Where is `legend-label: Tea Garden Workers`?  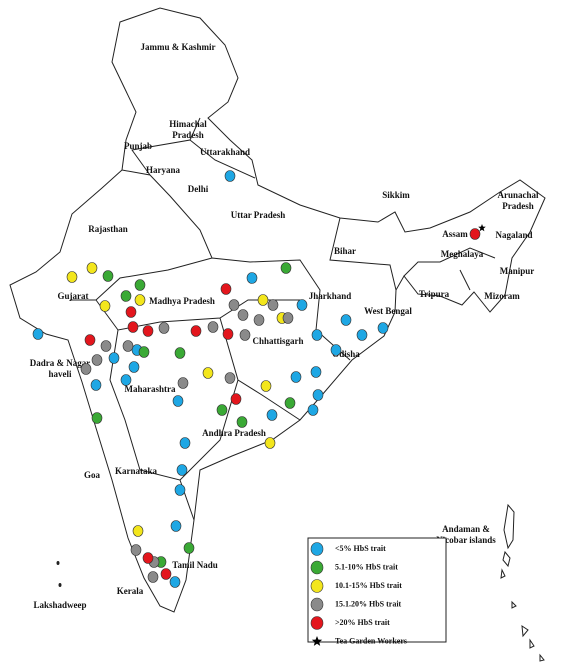
legend-label: Tea Garden Workers is located at coordinates (371, 640).